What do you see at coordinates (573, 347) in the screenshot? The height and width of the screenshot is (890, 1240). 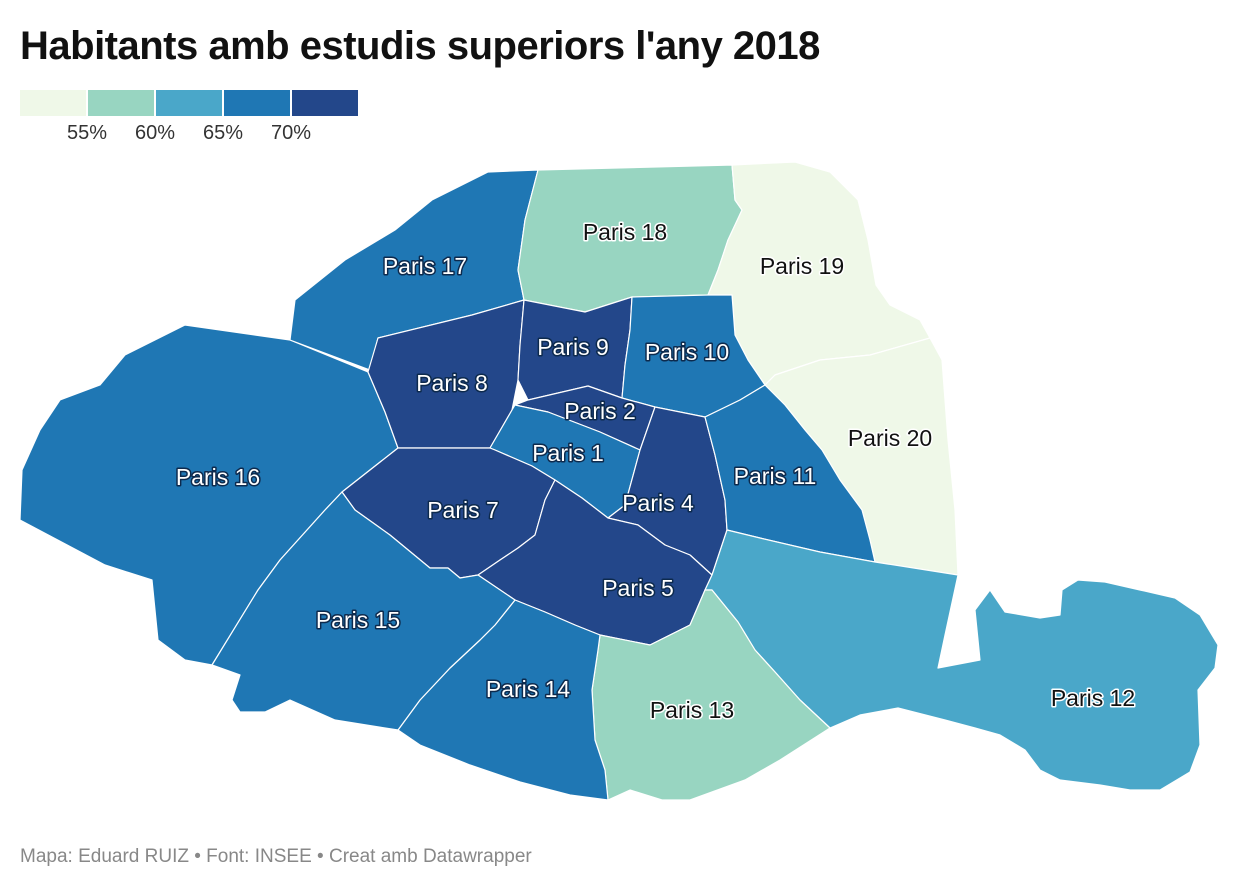 I see `district-label-paris-9: Paris 9` at bounding box center [573, 347].